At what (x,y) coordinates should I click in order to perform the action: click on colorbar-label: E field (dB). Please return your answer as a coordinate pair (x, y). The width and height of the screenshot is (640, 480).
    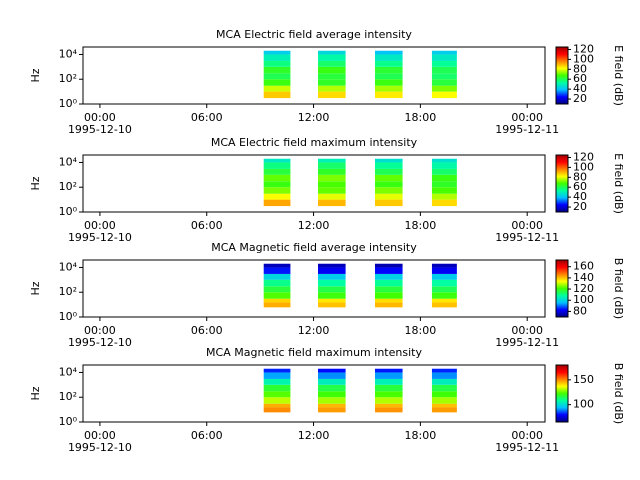
    Looking at the image, I should click on (618, 75).